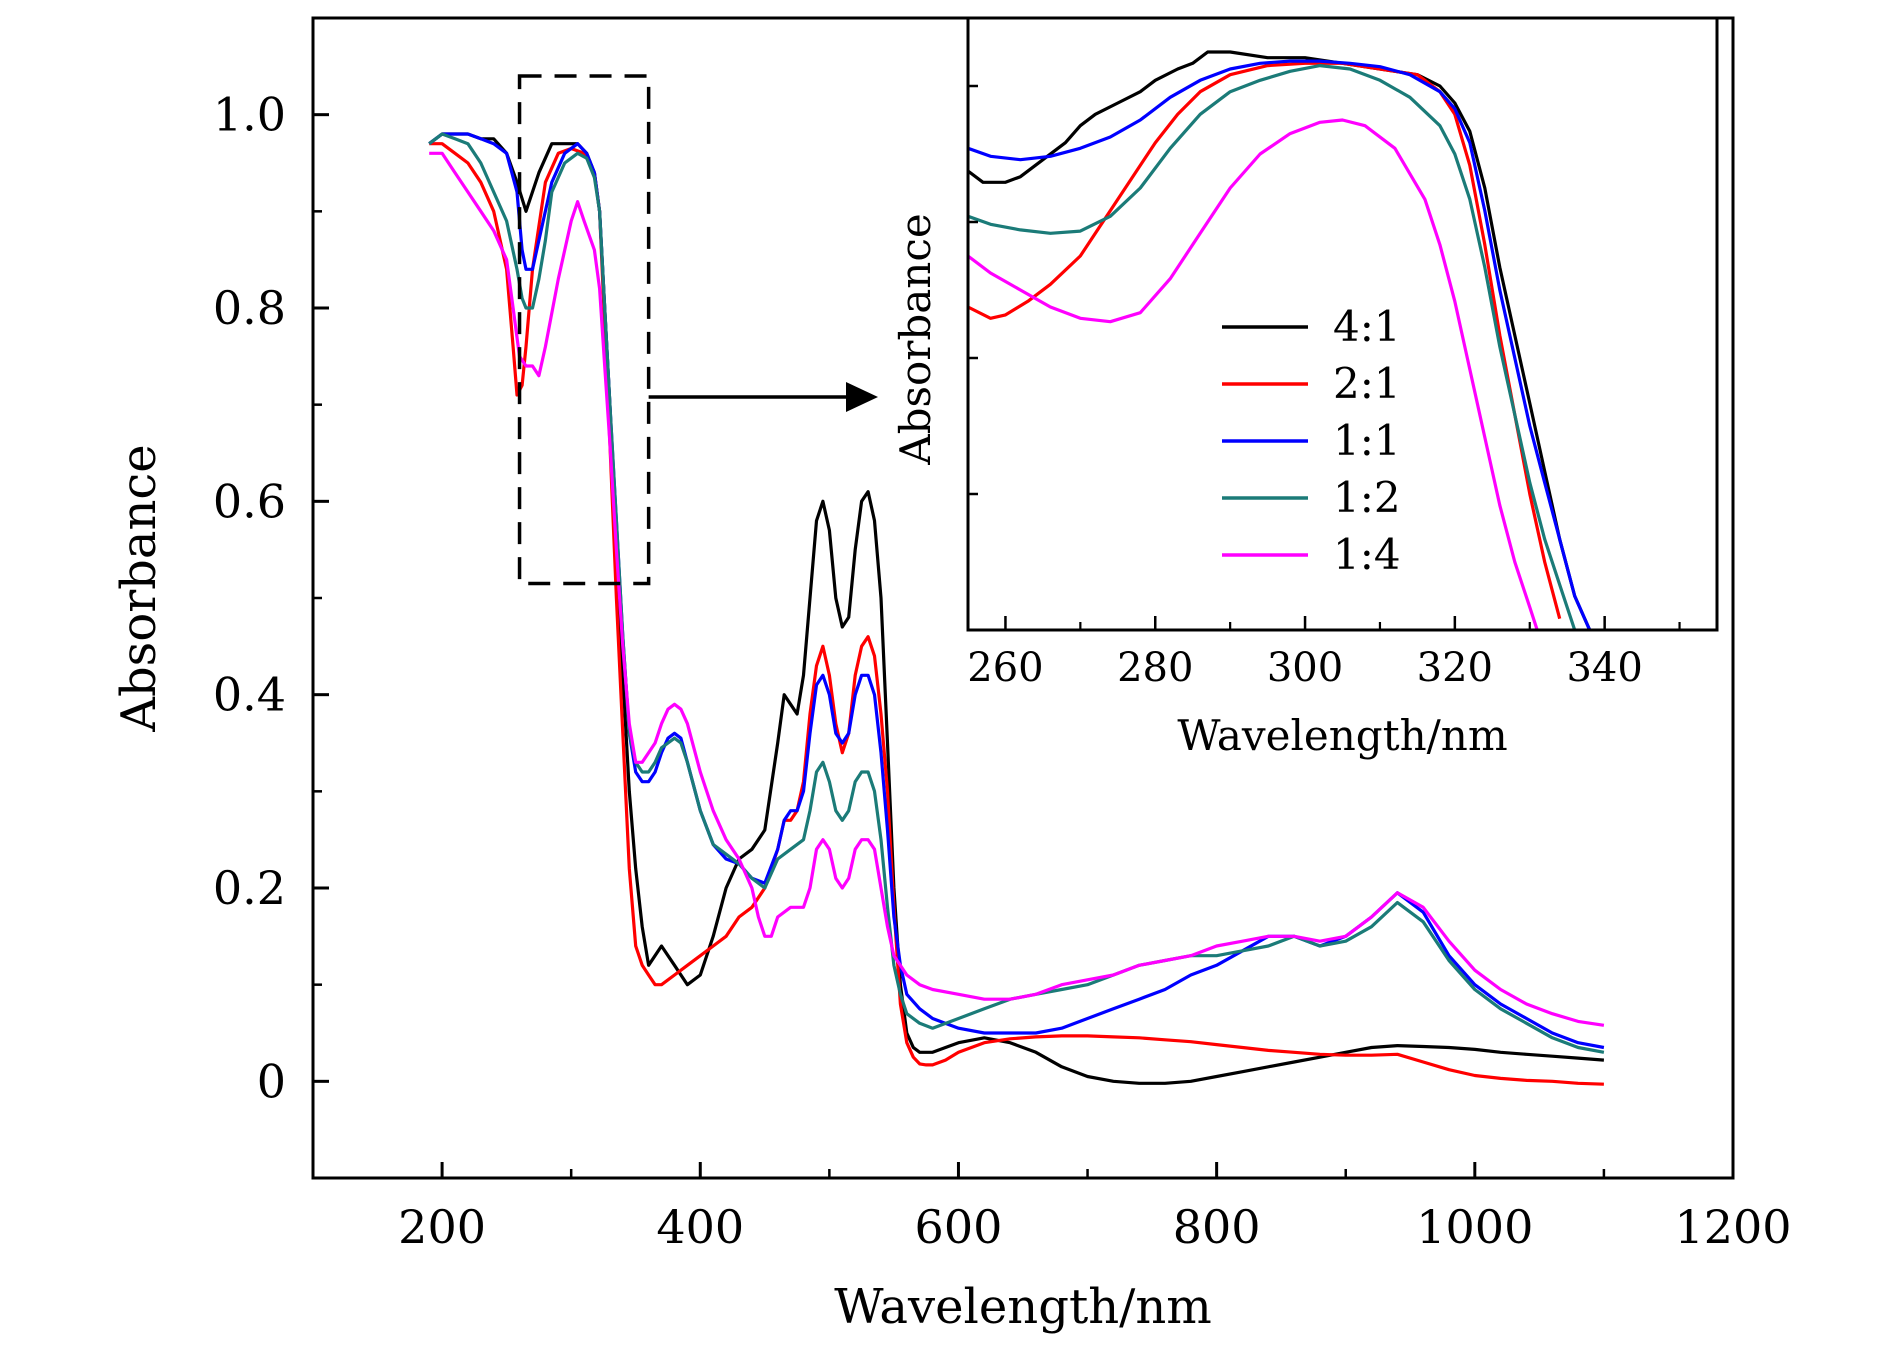 The image size is (1890, 1352). What do you see at coordinates (139, 588) in the screenshot?
I see `y-axis-title: Absorbance` at bounding box center [139, 588].